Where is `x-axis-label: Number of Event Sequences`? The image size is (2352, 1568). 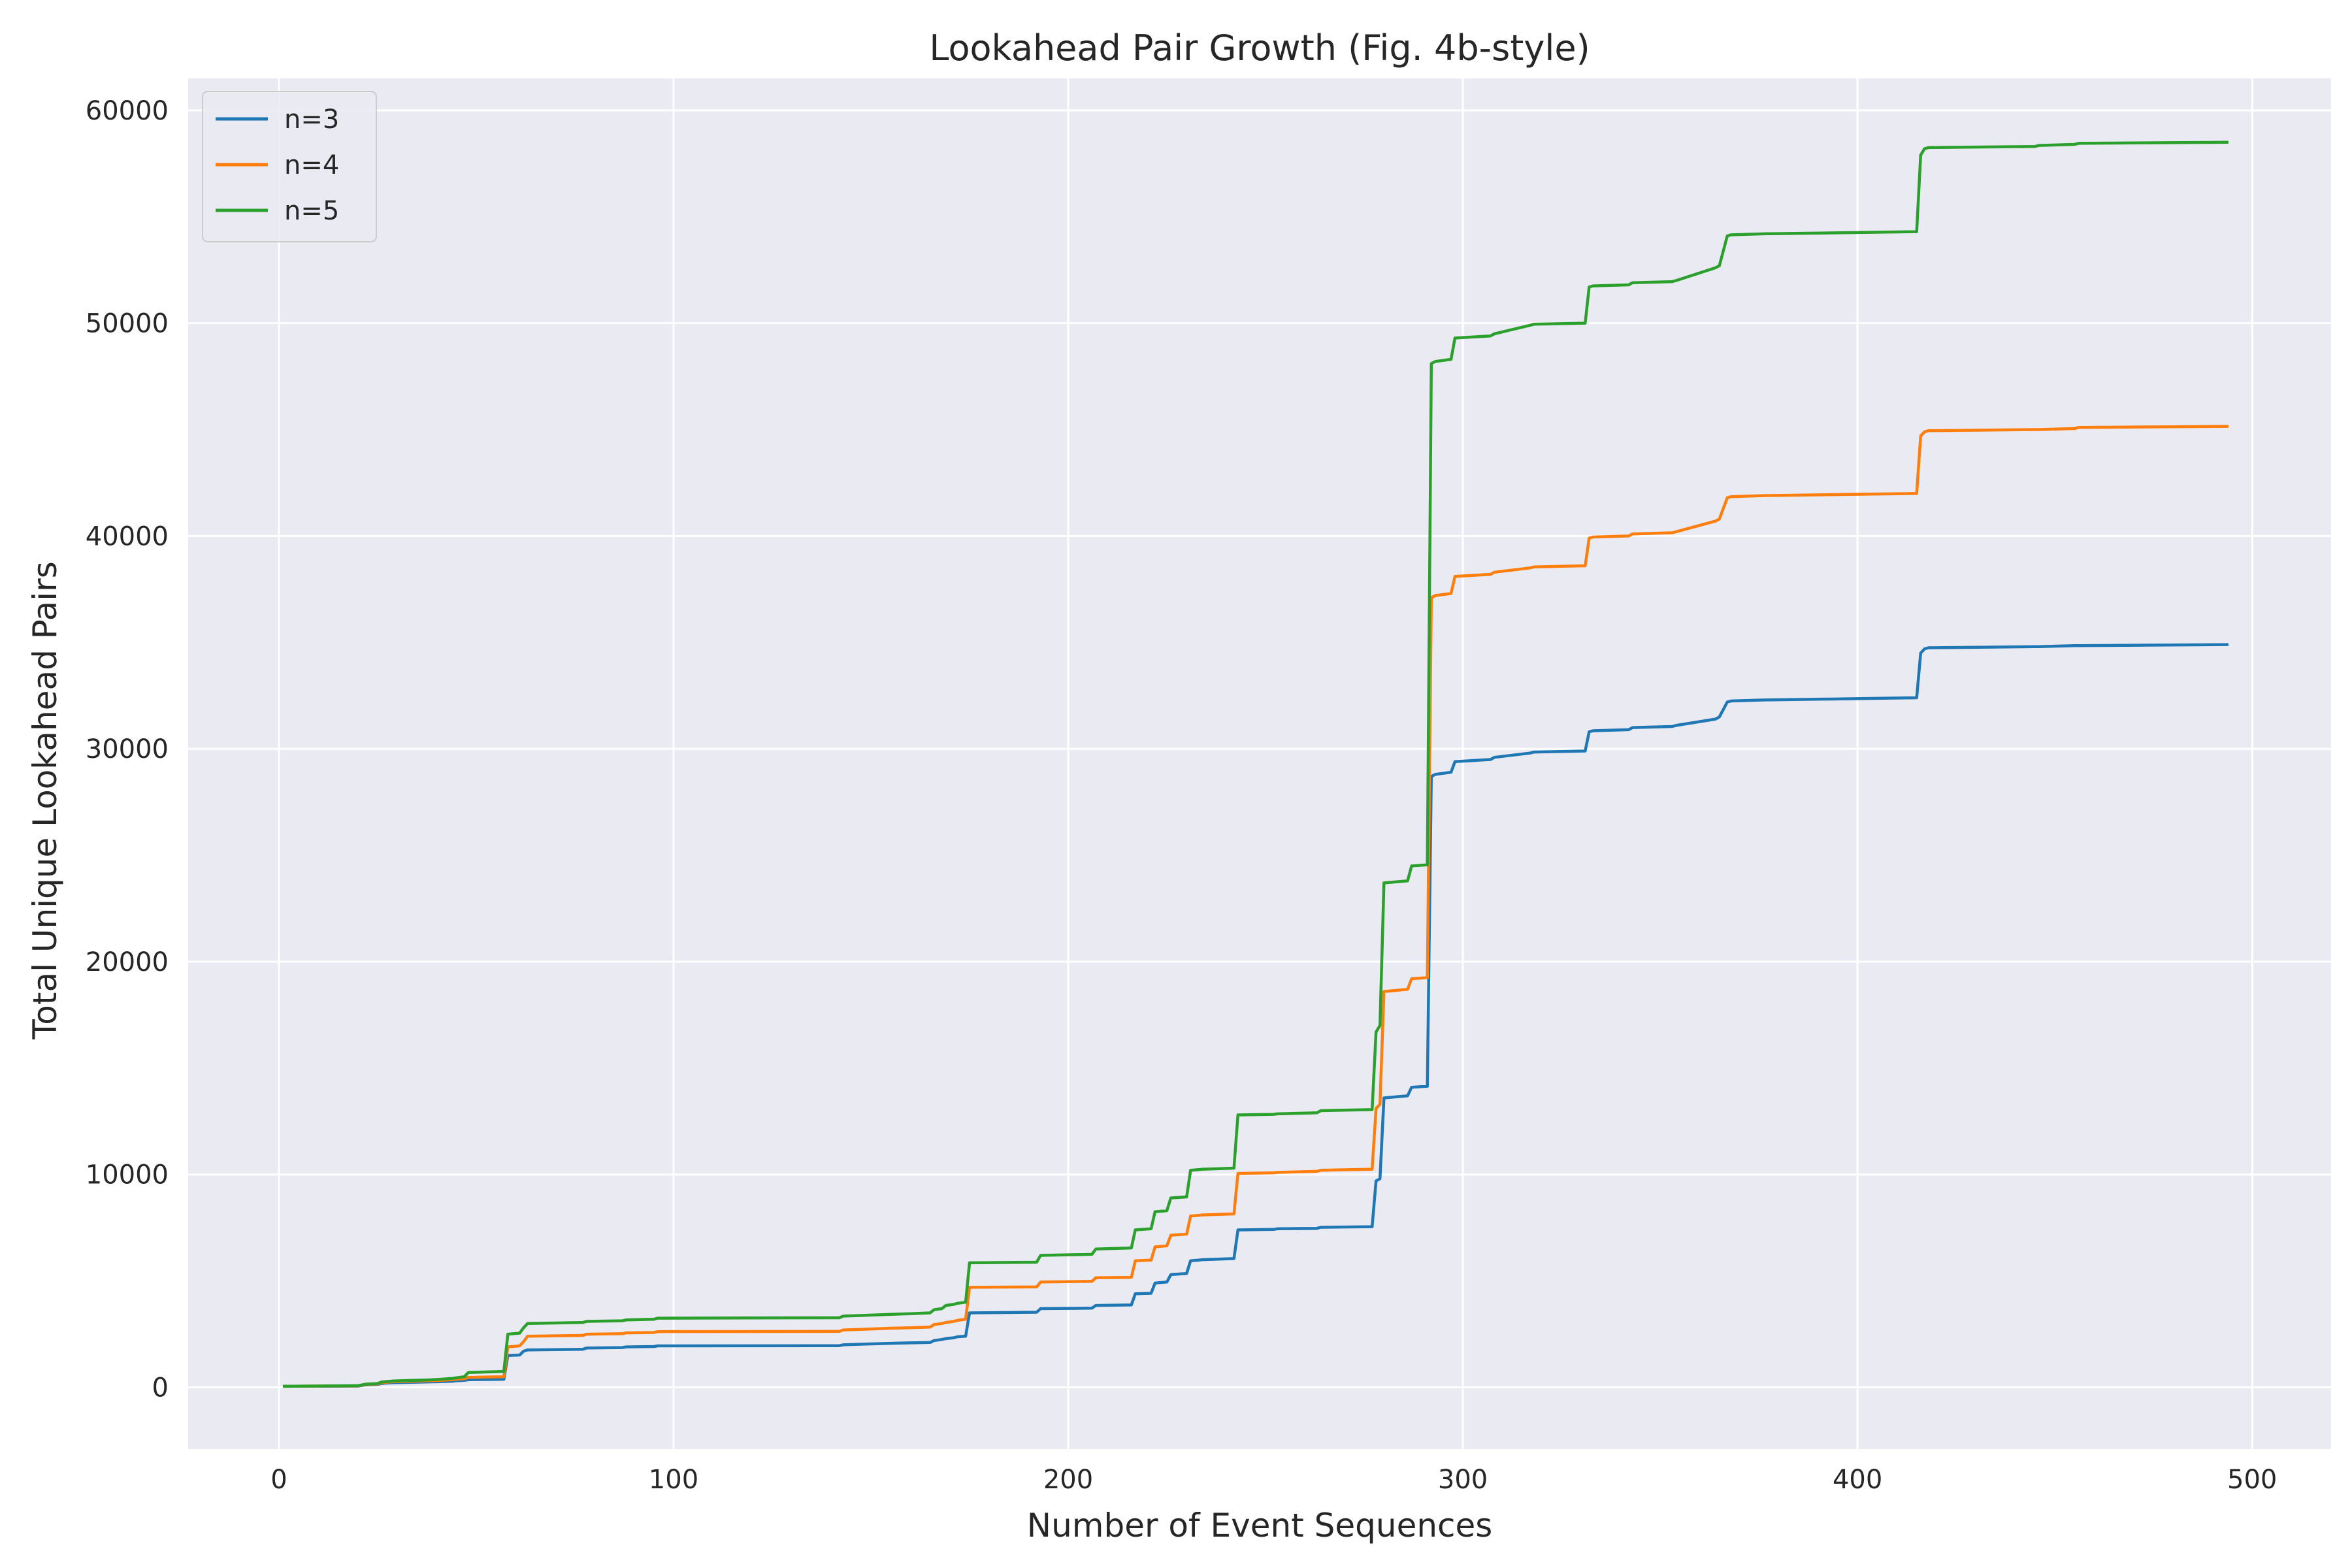
x-axis-label: Number of Event Sequences is located at coordinates (1260, 1525).